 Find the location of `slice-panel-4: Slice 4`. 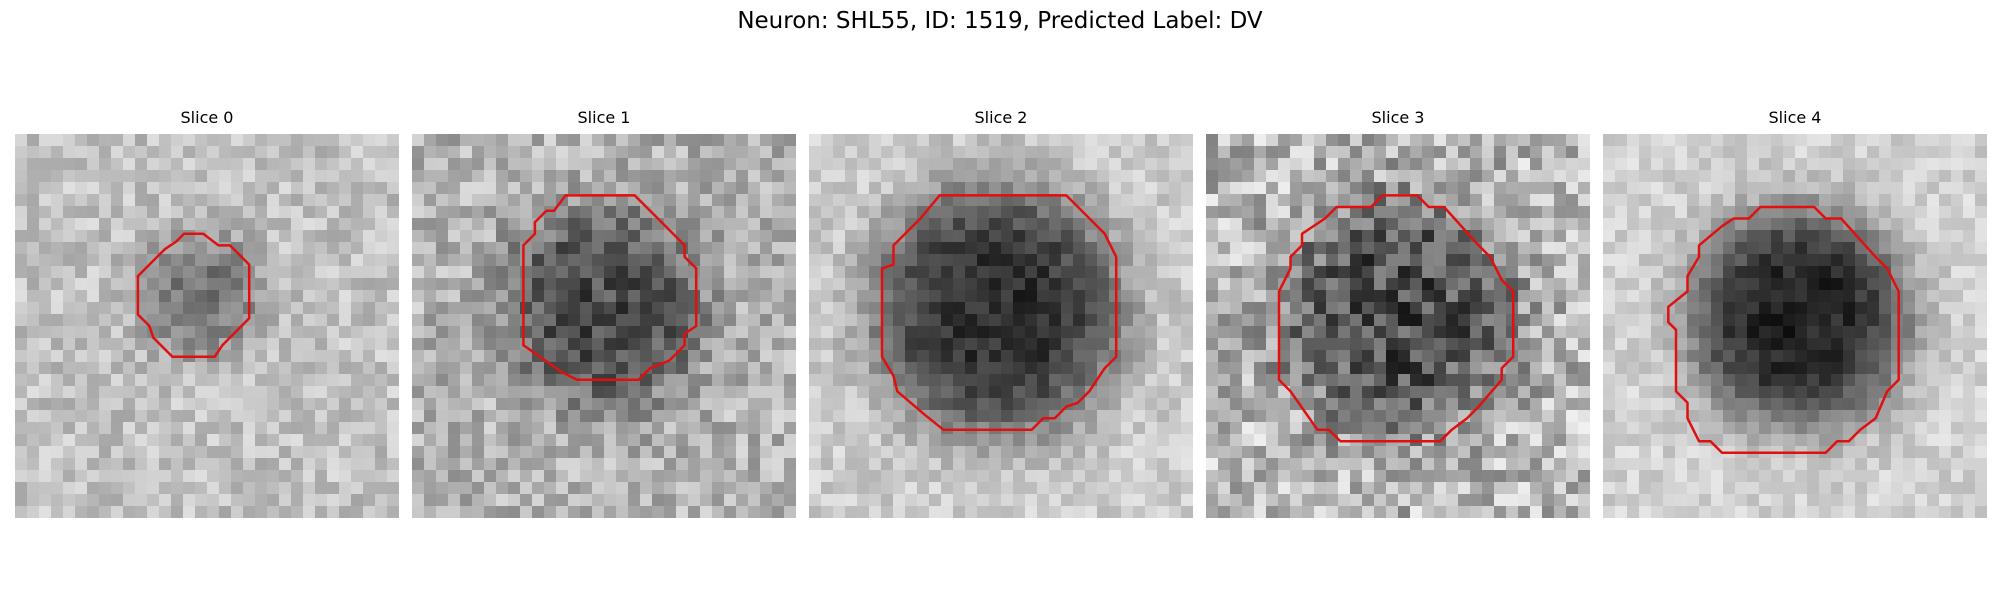

slice-panel-4: Slice 4 is located at coordinates (1795, 313).